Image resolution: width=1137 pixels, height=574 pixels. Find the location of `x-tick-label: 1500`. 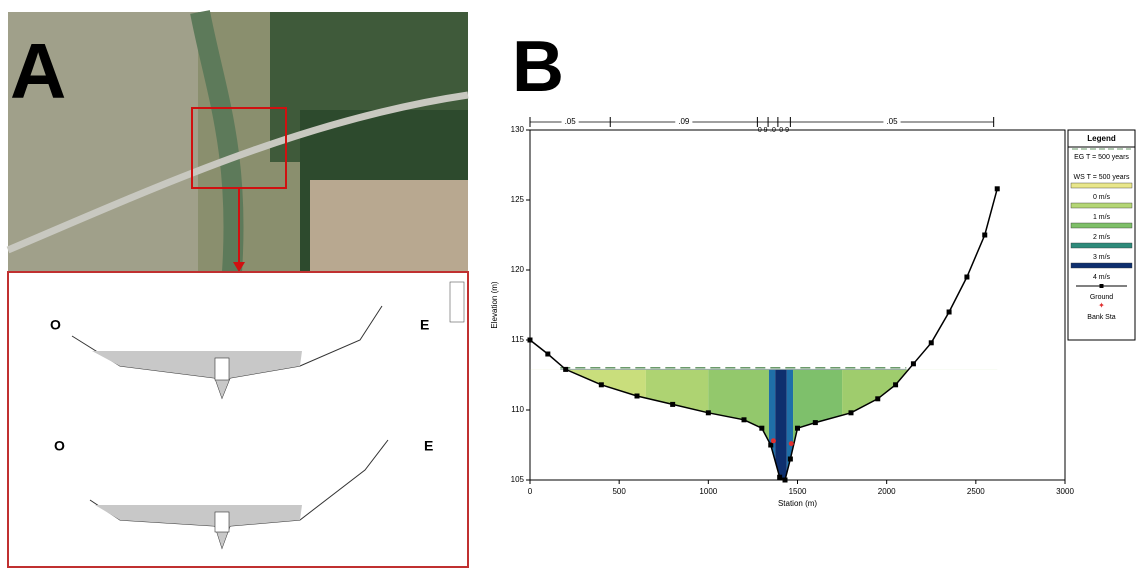

x-tick-label: 1500 is located at coordinates (798, 491).